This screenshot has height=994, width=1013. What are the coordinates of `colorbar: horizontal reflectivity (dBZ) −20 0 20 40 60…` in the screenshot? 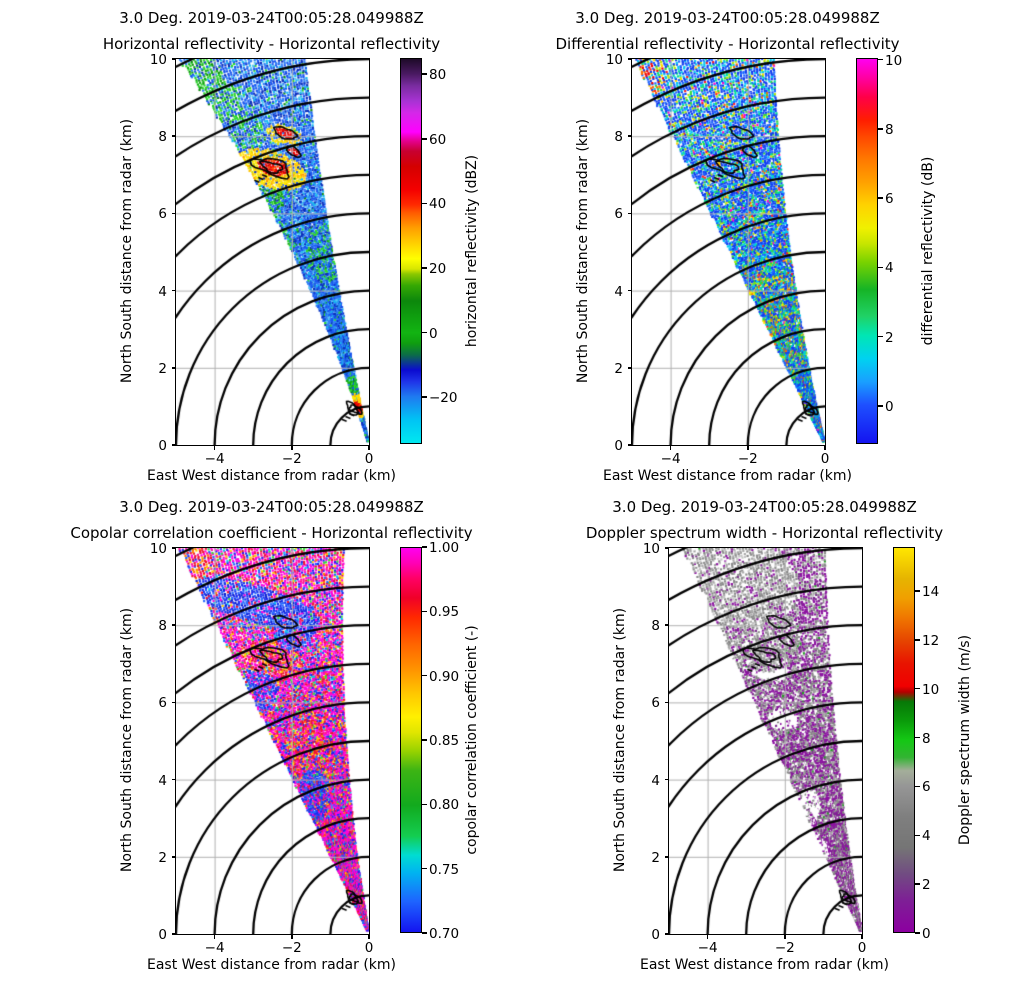 It's located at (440, 251).